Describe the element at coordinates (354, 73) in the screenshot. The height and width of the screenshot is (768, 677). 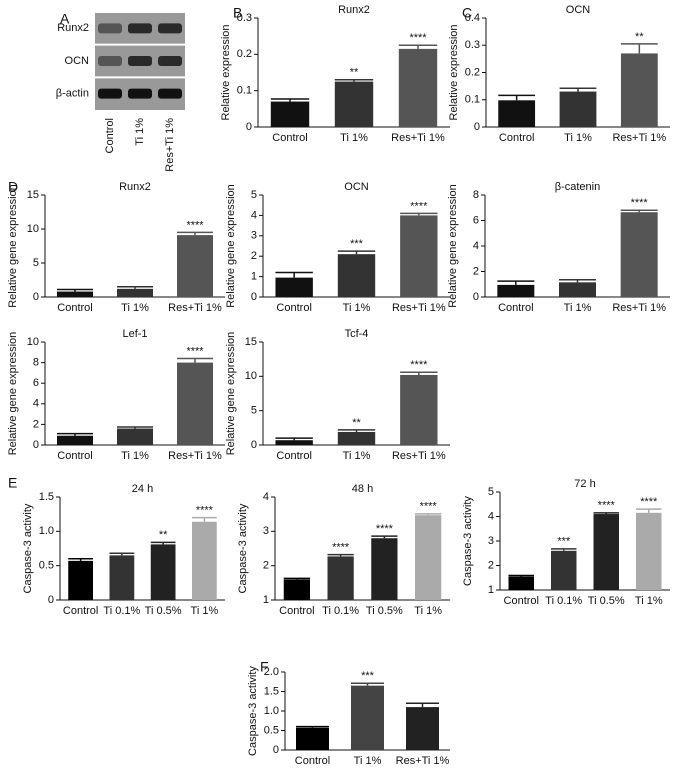
I see `significance-label: **` at that location.